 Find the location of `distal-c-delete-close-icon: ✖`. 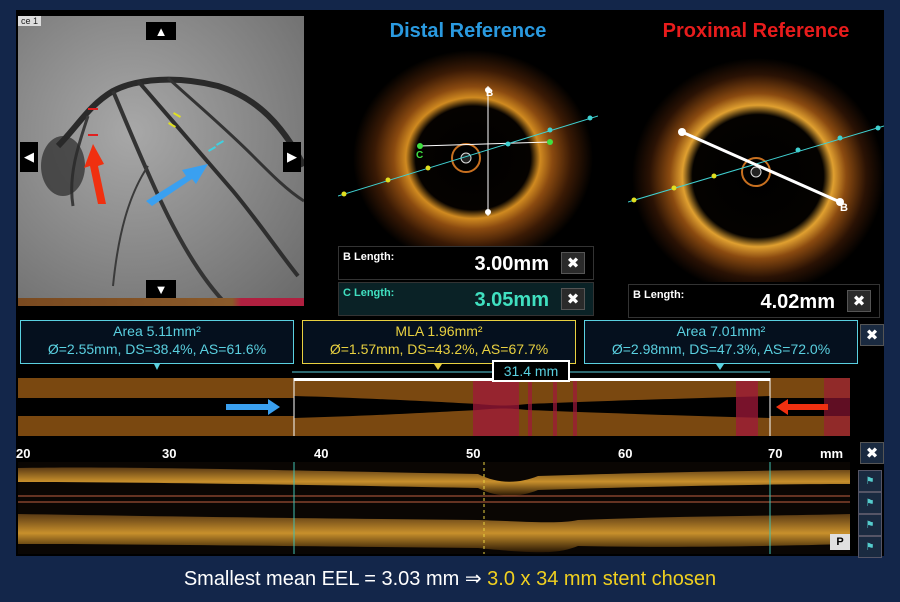

distal-c-delete-close-icon: ✖ is located at coordinates (573, 299).